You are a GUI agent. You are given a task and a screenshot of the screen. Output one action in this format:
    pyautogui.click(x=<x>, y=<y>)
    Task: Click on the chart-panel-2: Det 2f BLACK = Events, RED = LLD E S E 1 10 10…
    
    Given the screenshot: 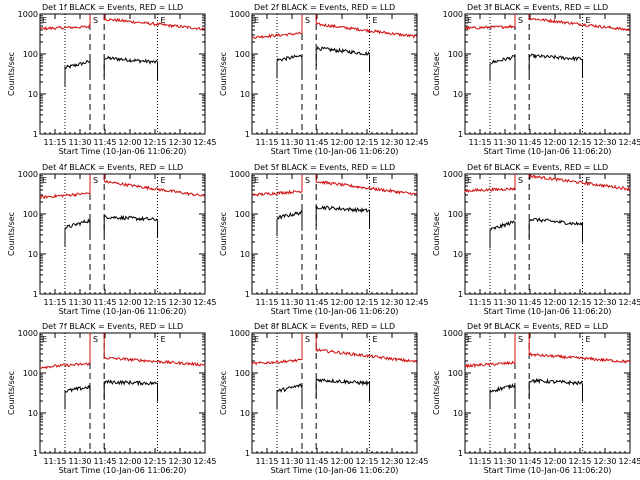 What is the action you would take?
    pyautogui.click(x=324, y=79)
    